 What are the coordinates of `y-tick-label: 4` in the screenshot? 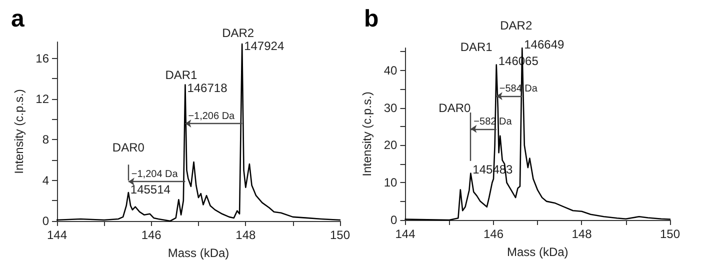 It's located at (46, 180).